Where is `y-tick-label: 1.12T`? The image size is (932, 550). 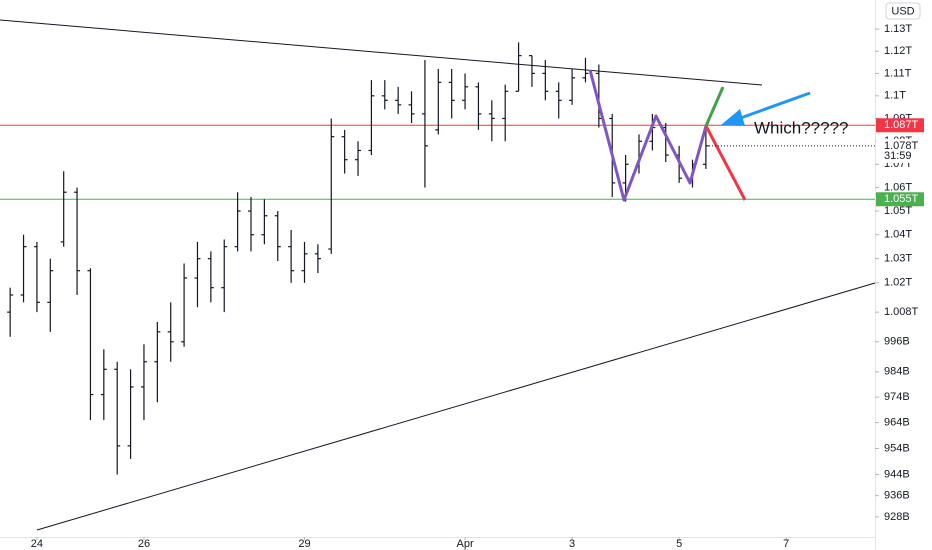
y-tick-label: 1.12T is located at coordinates (898, 51).